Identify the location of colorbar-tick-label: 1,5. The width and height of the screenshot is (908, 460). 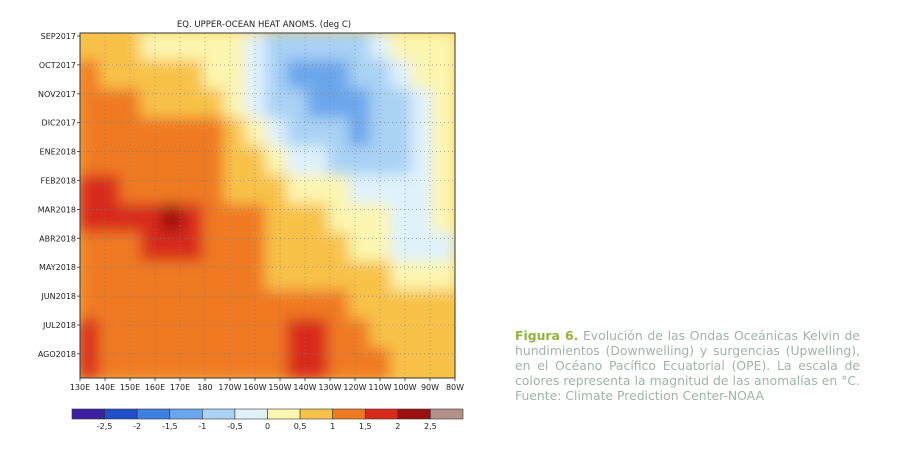
(365, 426).